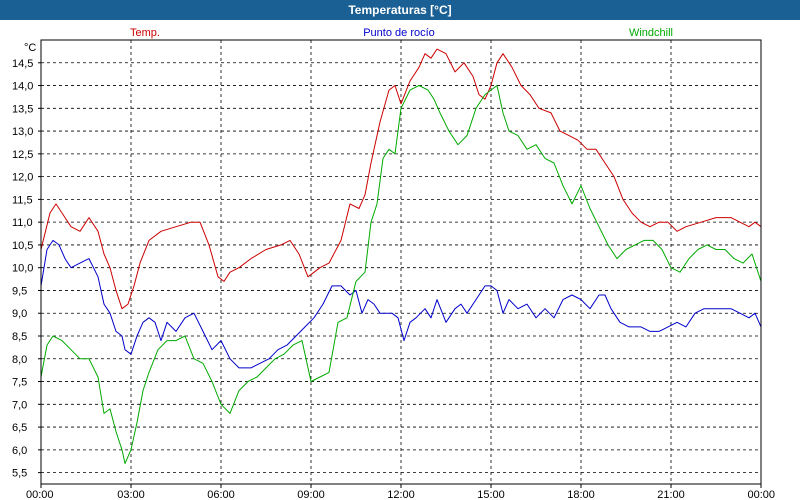 The image size is (800, 500). Describe the element at coordinates (22, 178) in the screenshot. I see `y-tick-label: 12,0` at that location.